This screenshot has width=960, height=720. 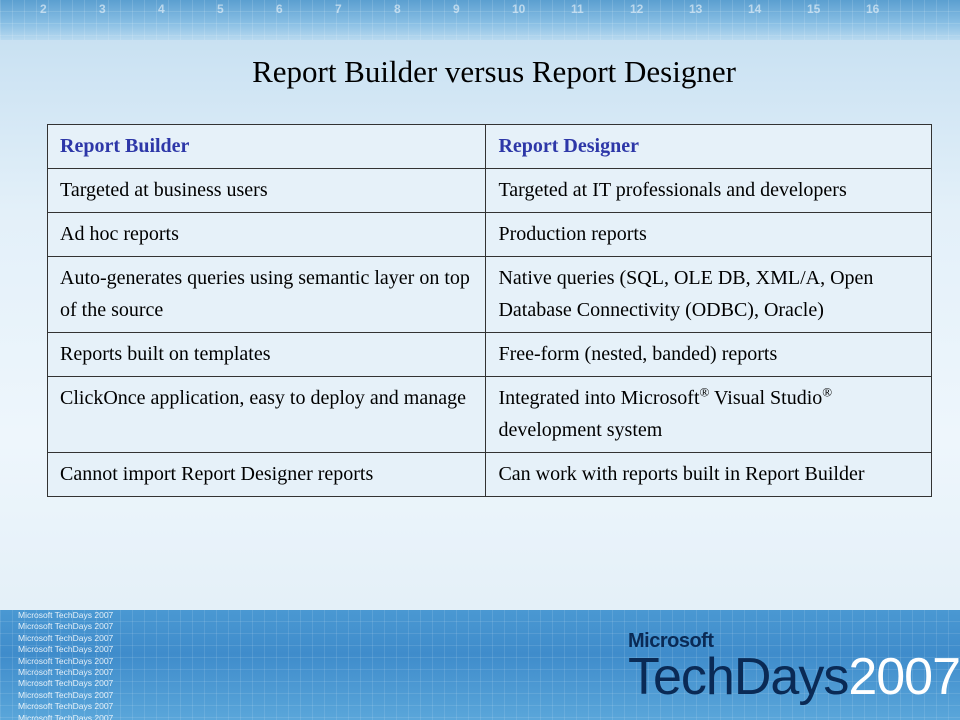 I want to click on table-header-row: Report Builder Report Designer, so click(x=489, y=146).